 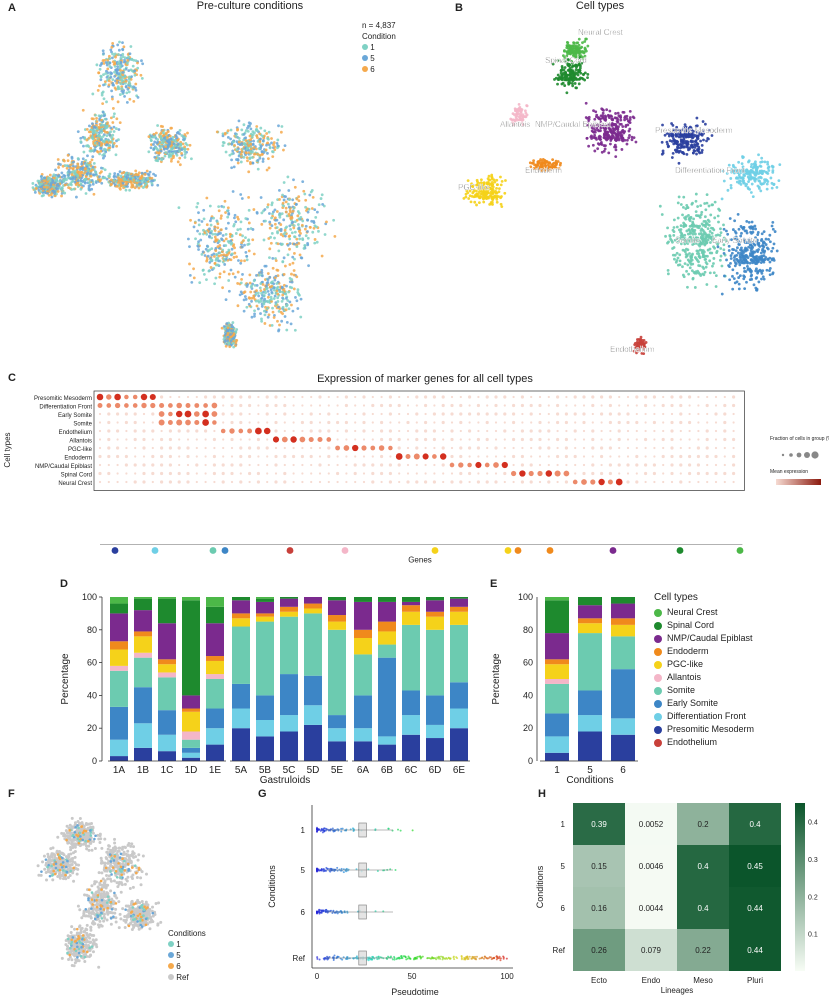 I want to click on cluster-label: Neural Crest, so click(x=601, y=32).